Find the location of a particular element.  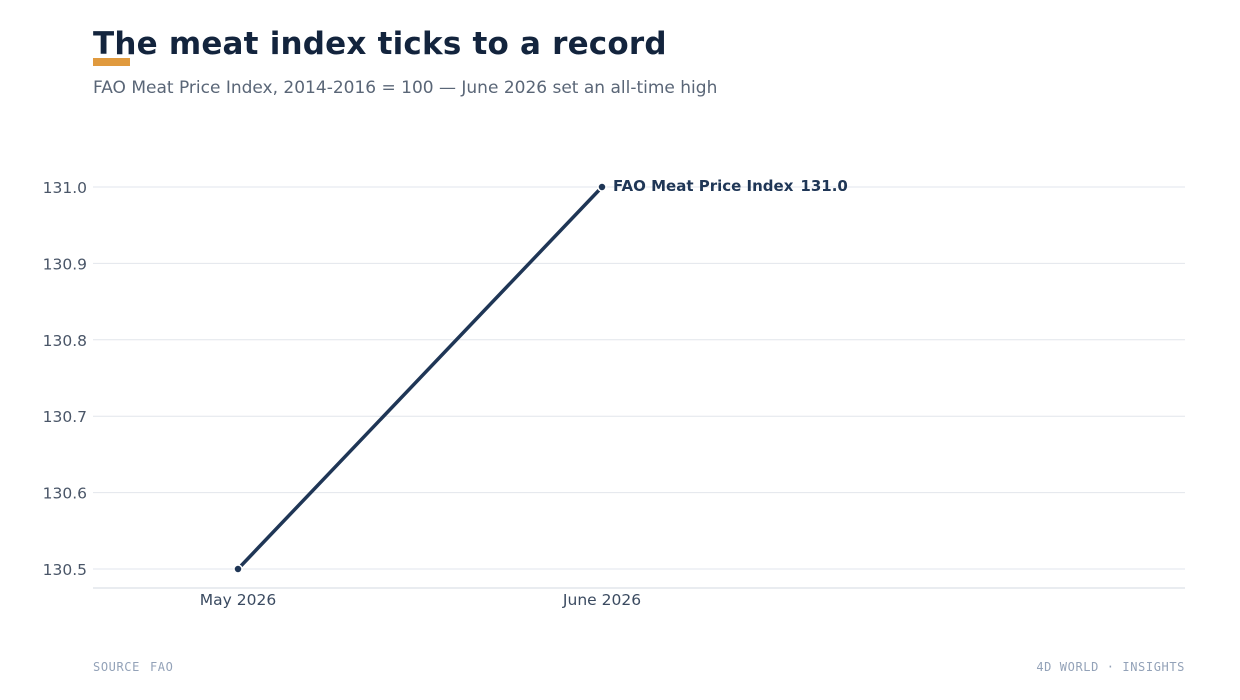

x-axis-ticks: May 2026 June 2026 is located at coordinates (420, 600).